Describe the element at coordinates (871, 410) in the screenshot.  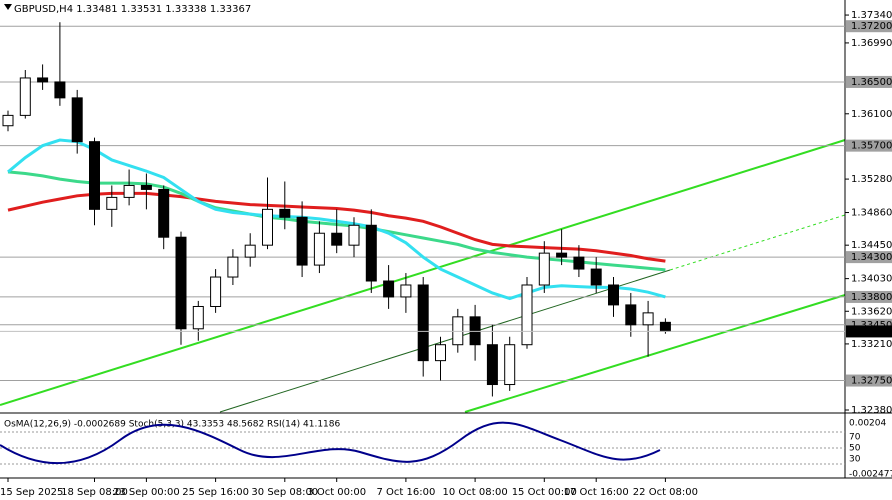
I see `y-tick-label: 1.32380` at that location.